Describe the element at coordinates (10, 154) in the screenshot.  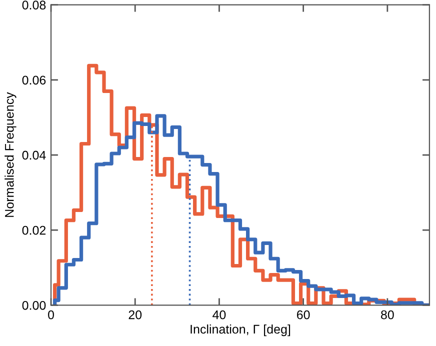
I see `y-axis-title: Normalised Frequency` at that location.